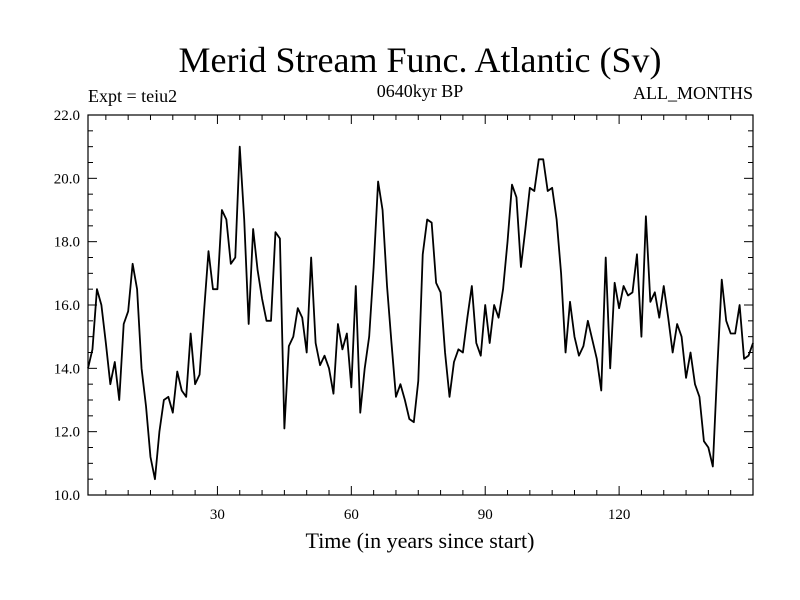  What do you see at coordinates (67, 306) in the screenshot?
I see `y-tick-label: 16.0` at bounding box center [67, 306].